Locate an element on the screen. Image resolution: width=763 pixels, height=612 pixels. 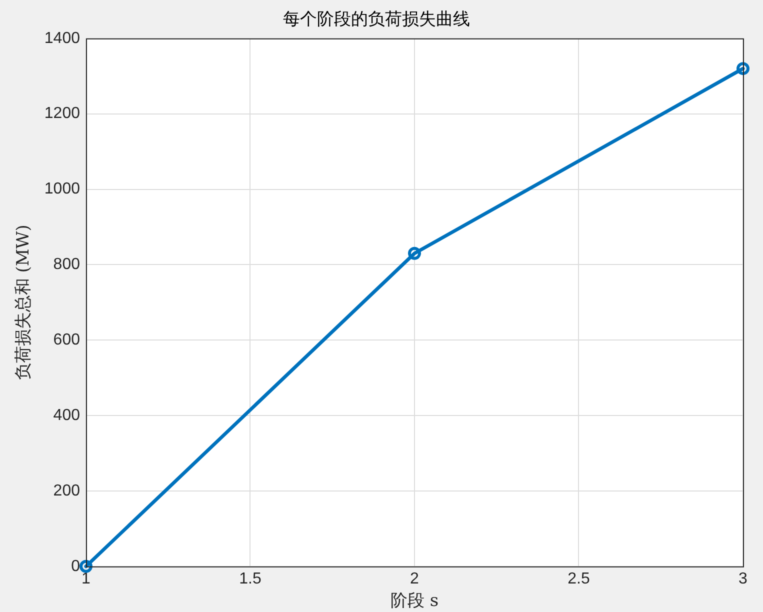
x-axis-title: 阶段 s is located at coordinates (414, 601).